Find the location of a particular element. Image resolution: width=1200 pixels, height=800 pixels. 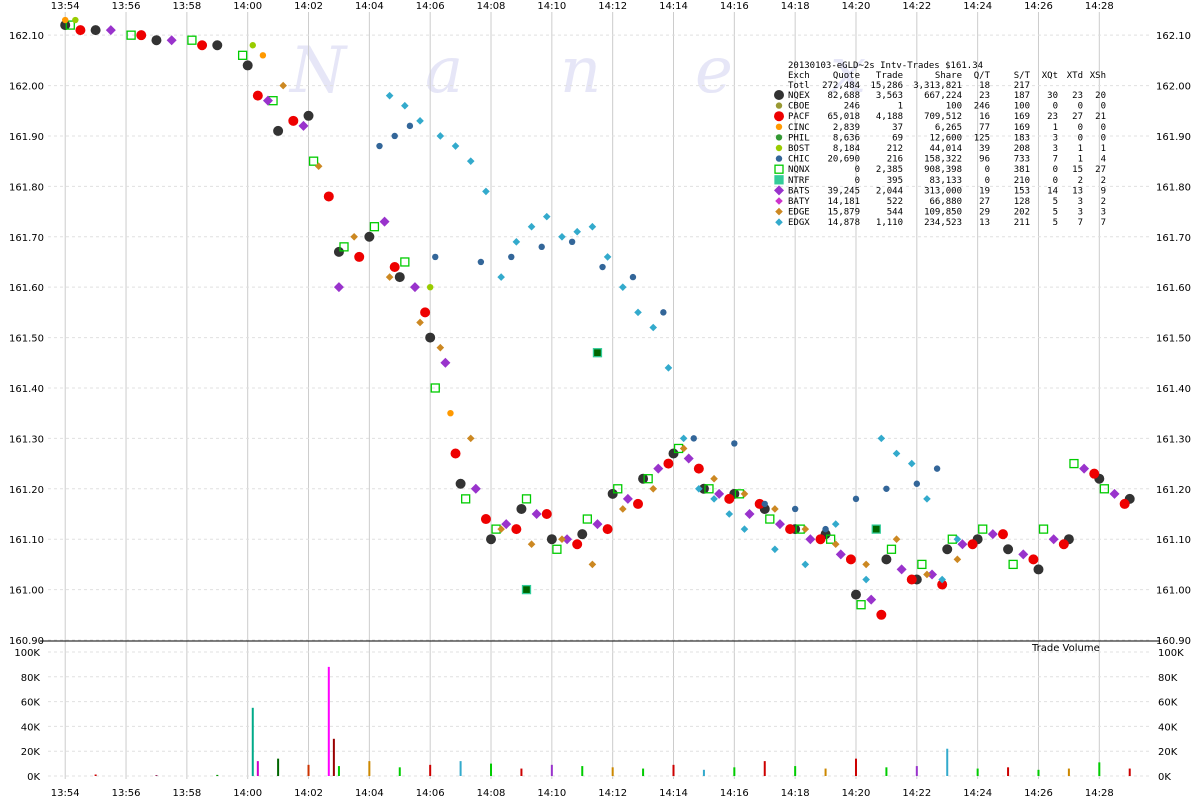

legend-marker-bats is located at coordinates (779, 190).